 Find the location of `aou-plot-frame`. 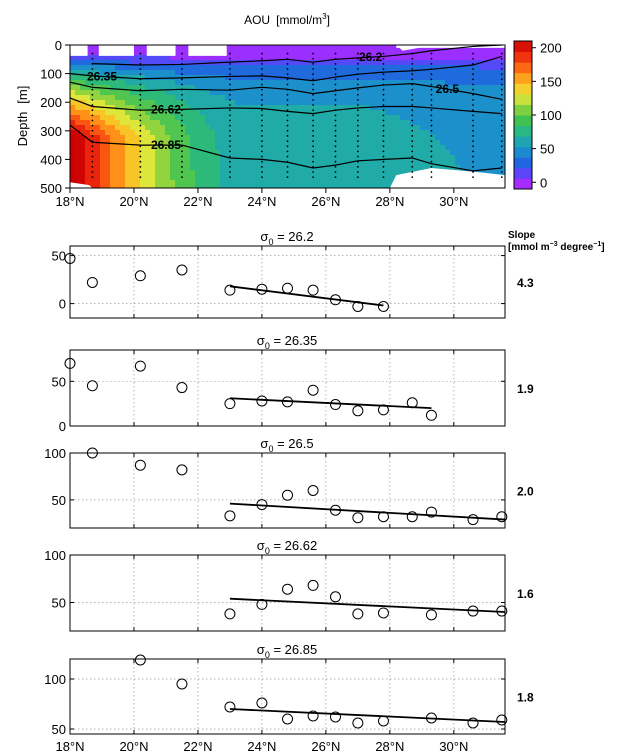

aou-plot-frame is located at coordinates (287, 116).